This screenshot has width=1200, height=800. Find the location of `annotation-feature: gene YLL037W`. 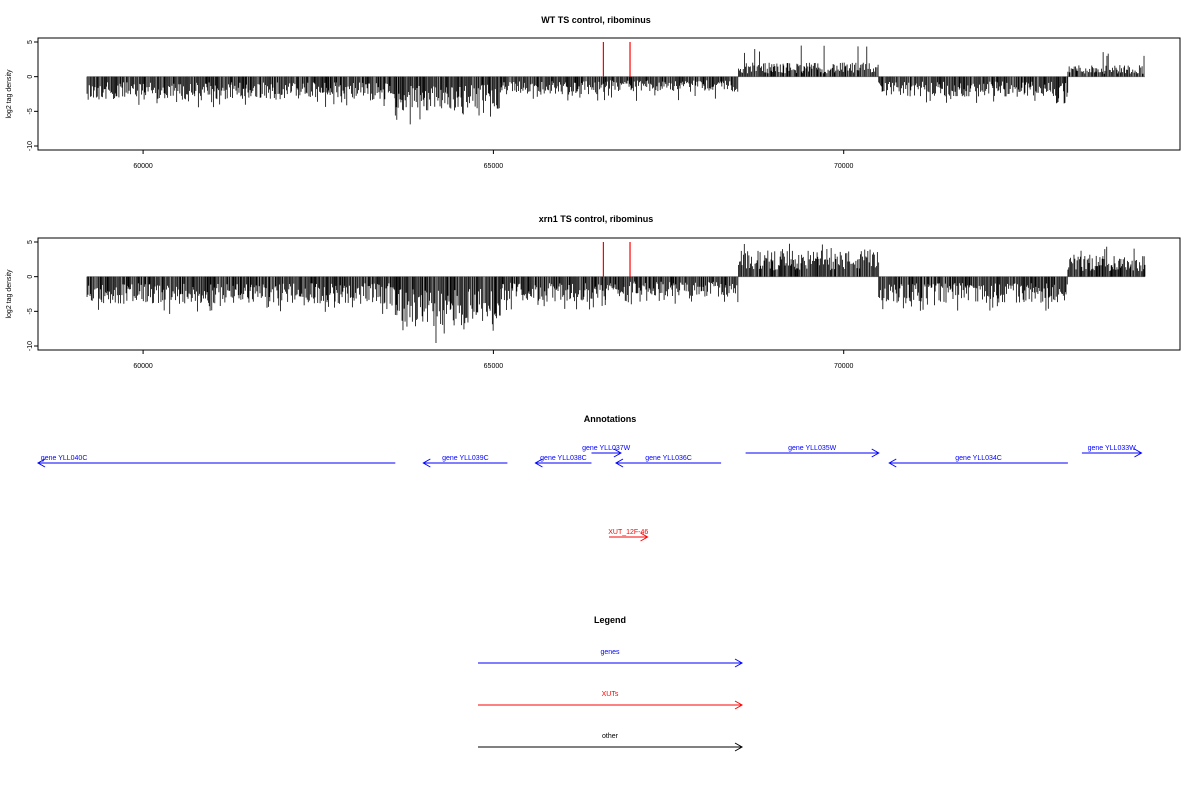

annotation-feature: gene YLL037W is located at coordinates (606, 451).